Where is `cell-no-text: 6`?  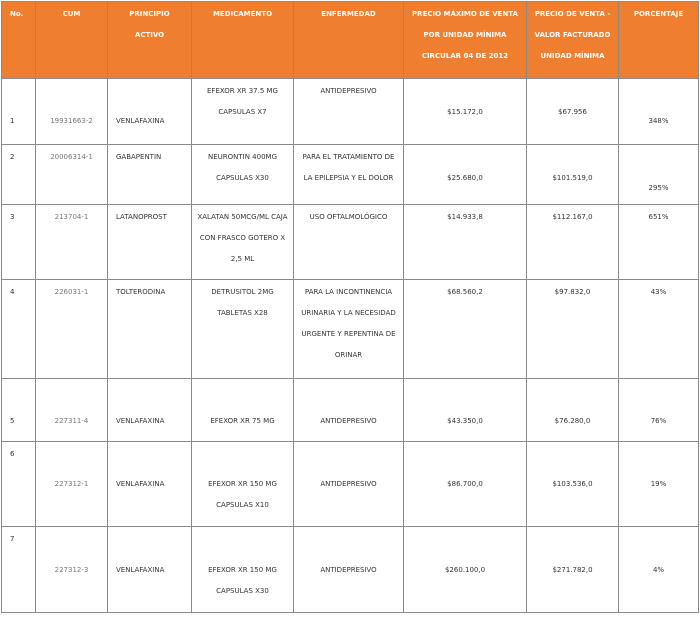 cell-no-text: 6 is located at coordinates (12, 454).